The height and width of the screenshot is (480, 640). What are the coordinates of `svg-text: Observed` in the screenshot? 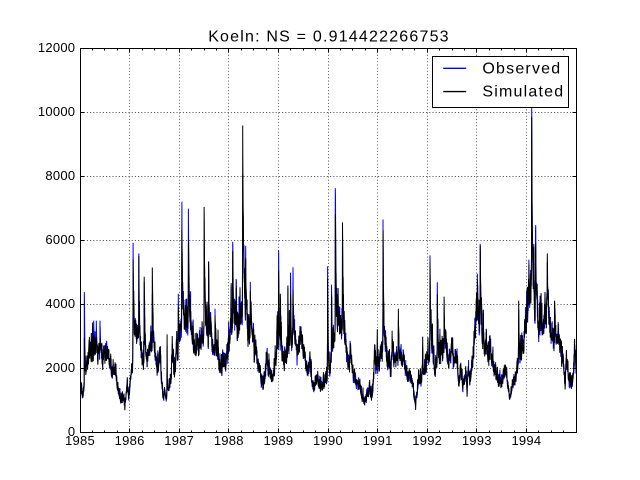 It's located at (521, 68).